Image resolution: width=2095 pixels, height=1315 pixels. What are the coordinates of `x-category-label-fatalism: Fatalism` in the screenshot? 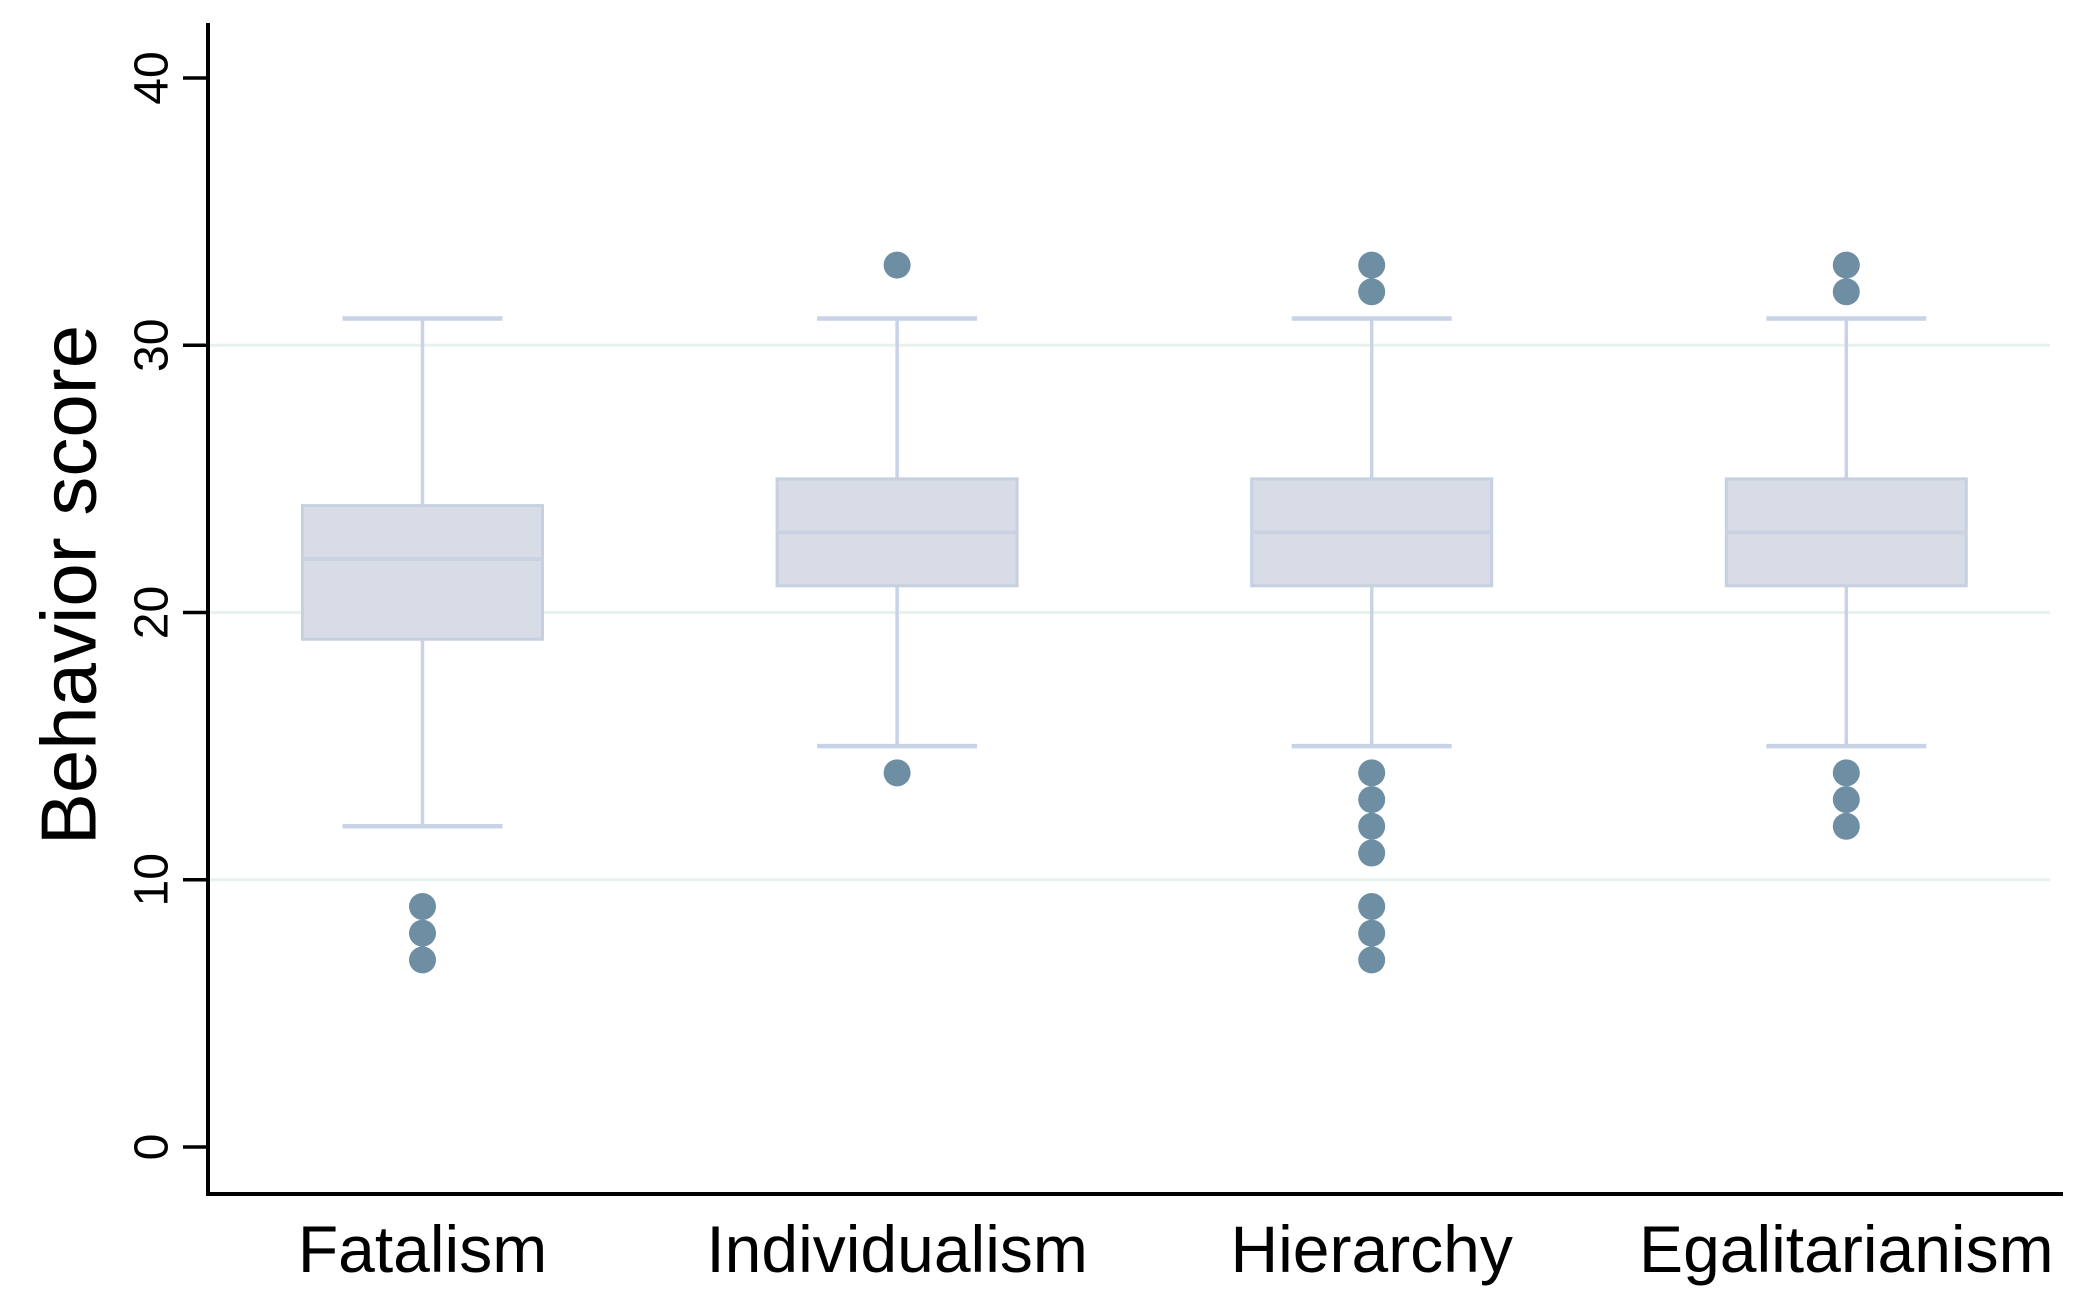 It's located at (422, 1249).